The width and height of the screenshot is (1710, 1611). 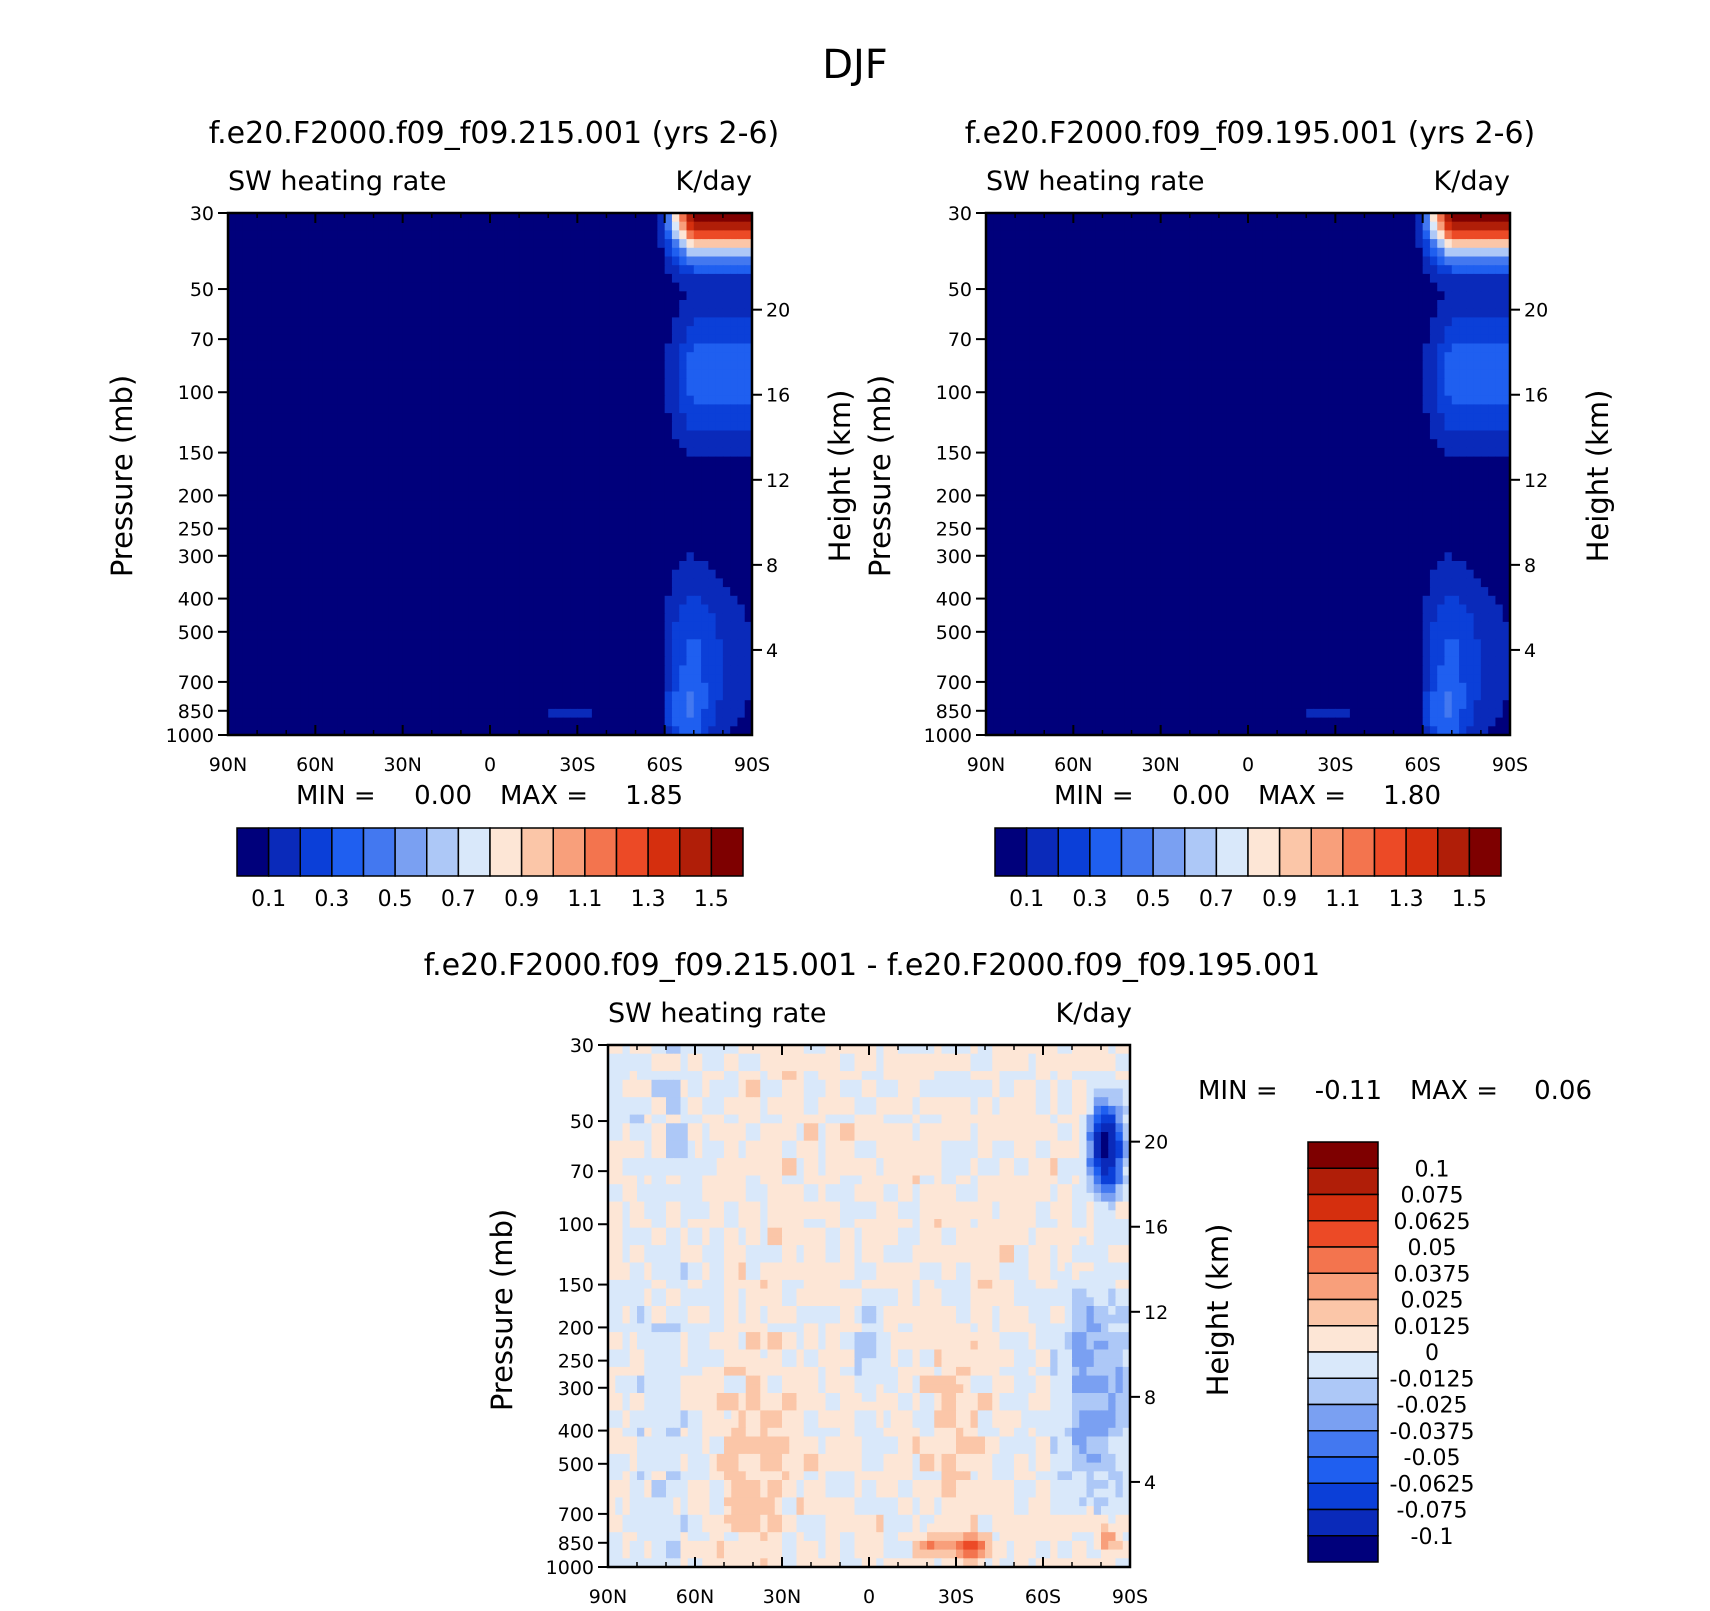 What do you see at coordinates (458, 899) in the screenshot?
I see `colorbar-label: 0.7` at bounding box center [458, 899].